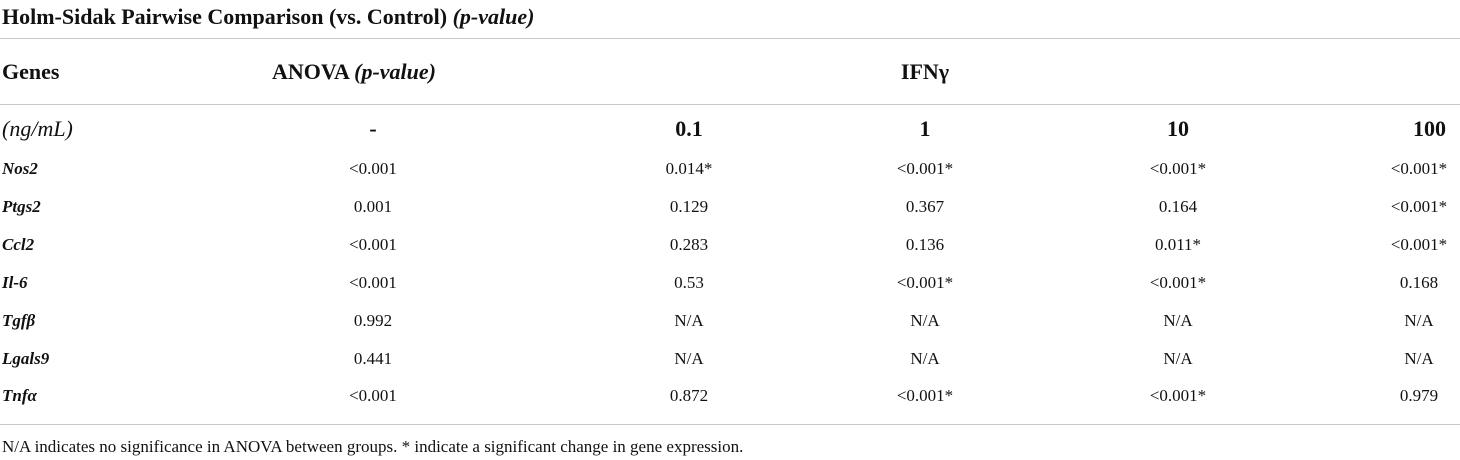  Describe the element at coordinates (18, 244) in the screenshot. I see `table-row-gene: Ccl2` at that location.